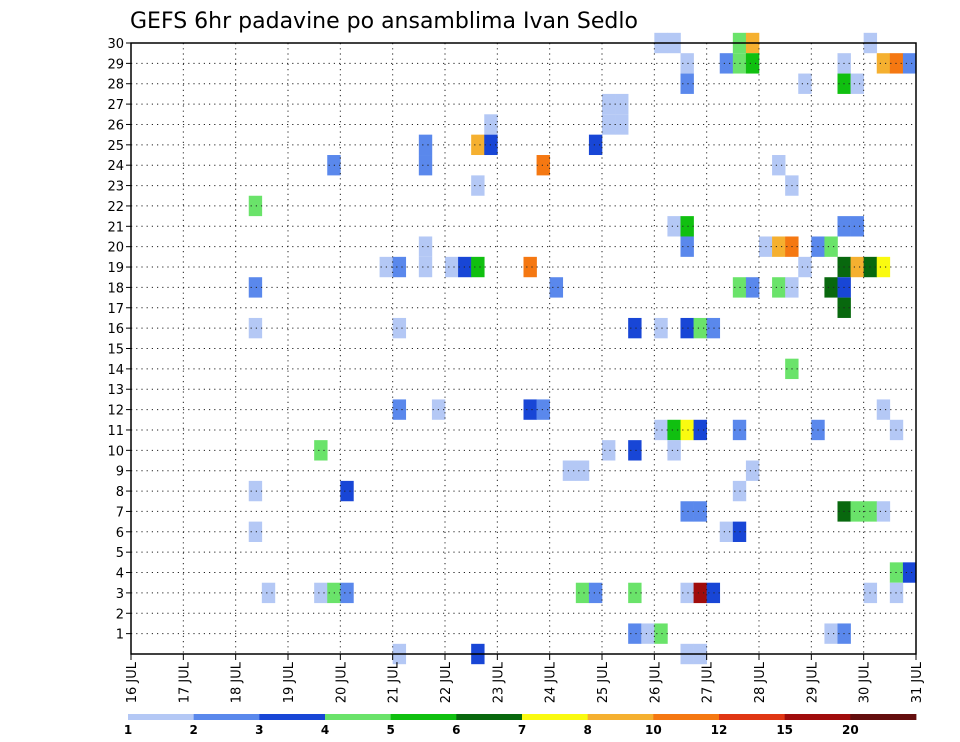 The image size is (960, 742). Describe the element at coordinates (446, 682) in the screenshot. I see `x-tick-label: 22 JUL` at that location.